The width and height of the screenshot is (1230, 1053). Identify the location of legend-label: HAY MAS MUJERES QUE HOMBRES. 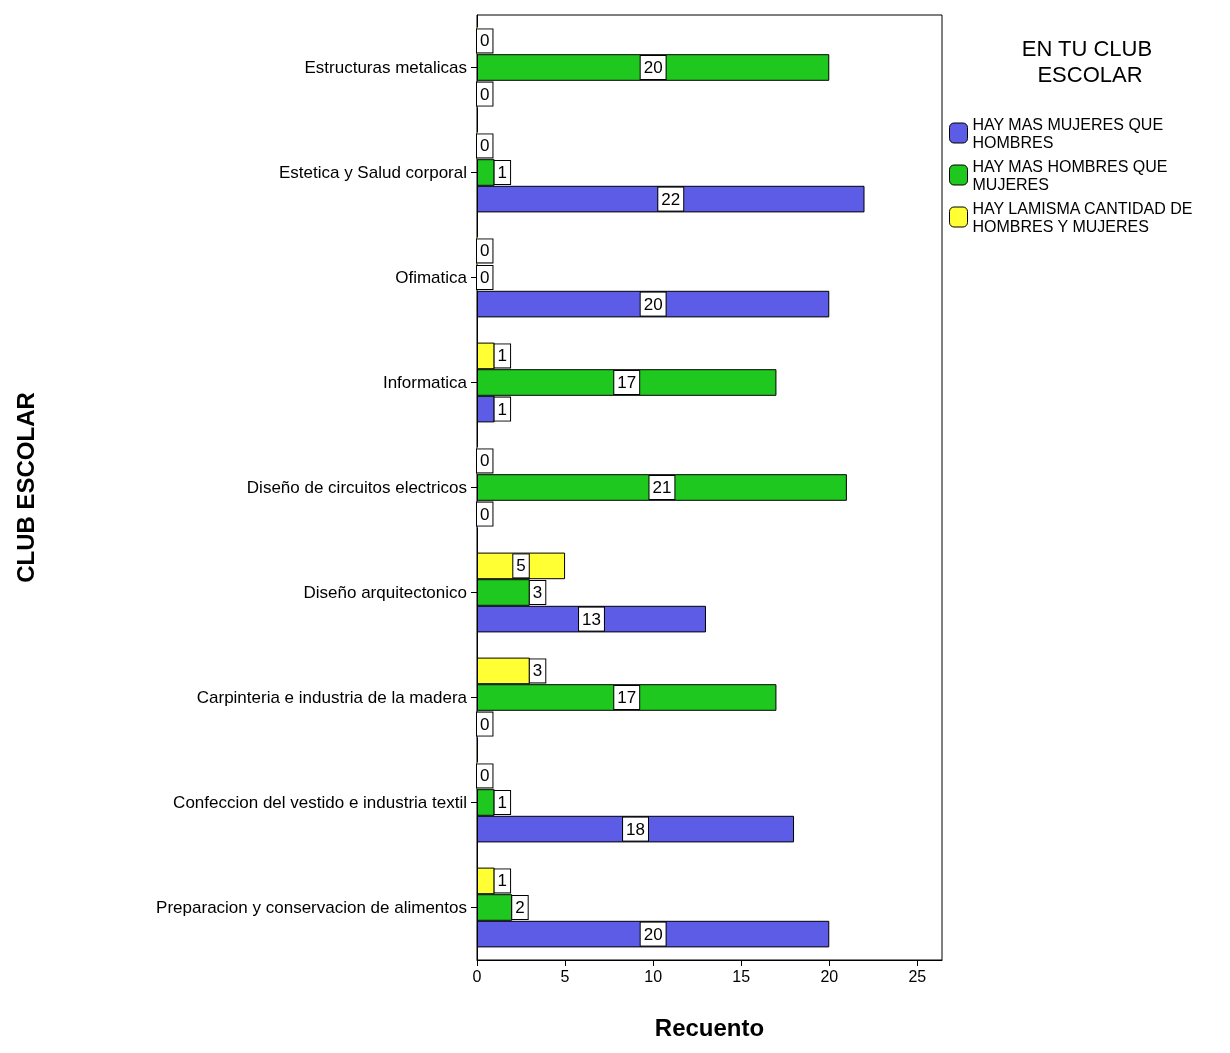
(1070, 133).